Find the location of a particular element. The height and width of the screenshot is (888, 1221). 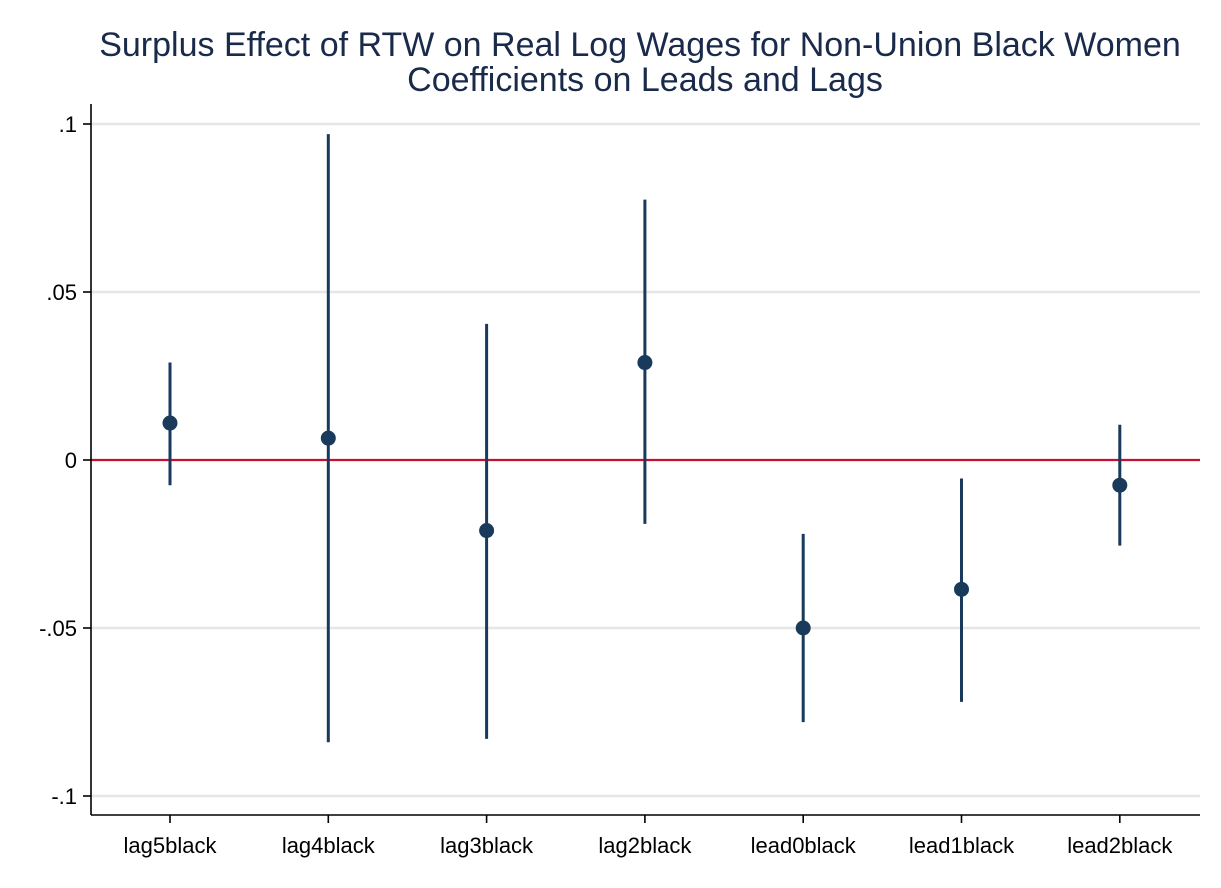

chart-subtitle: Coefficients on Leads and Lags is located at coordinates (645, 80).